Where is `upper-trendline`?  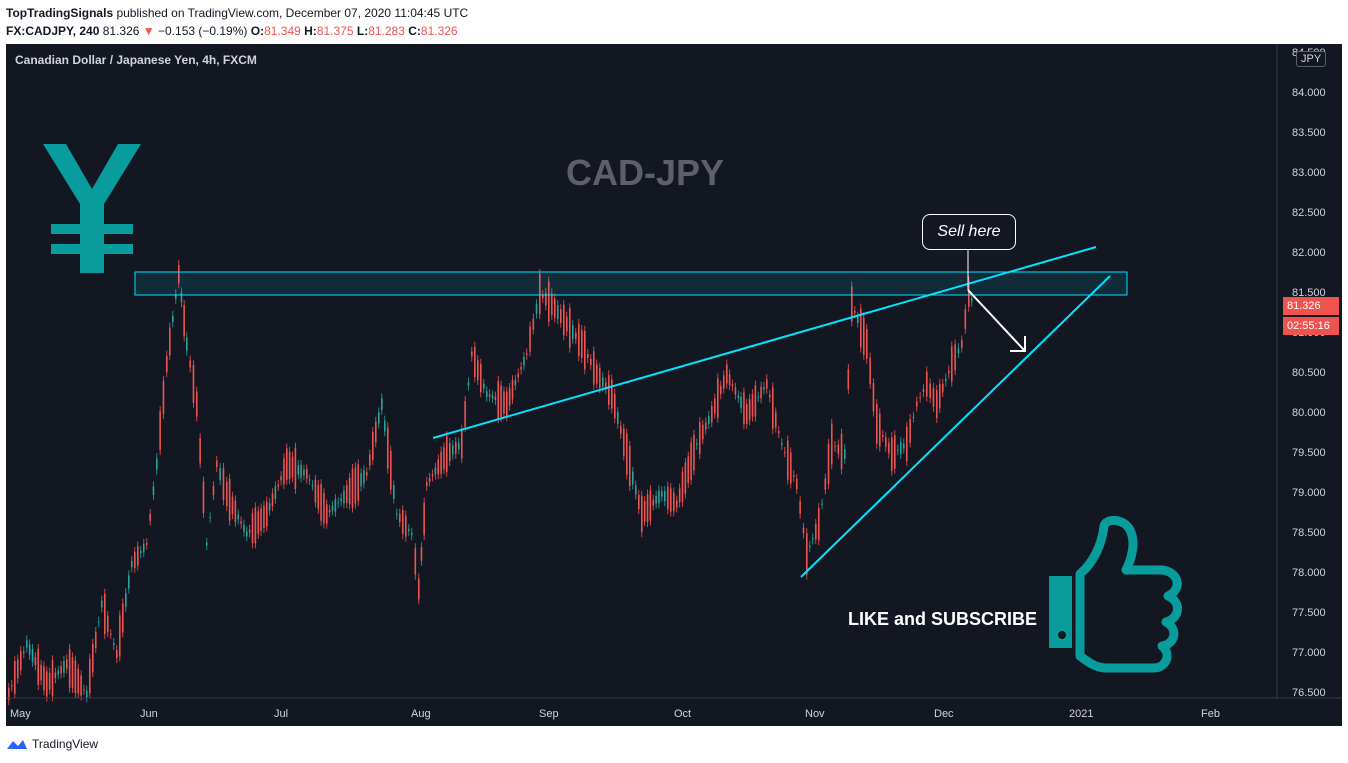 upper-trendline is located at coordinates (764, 342).